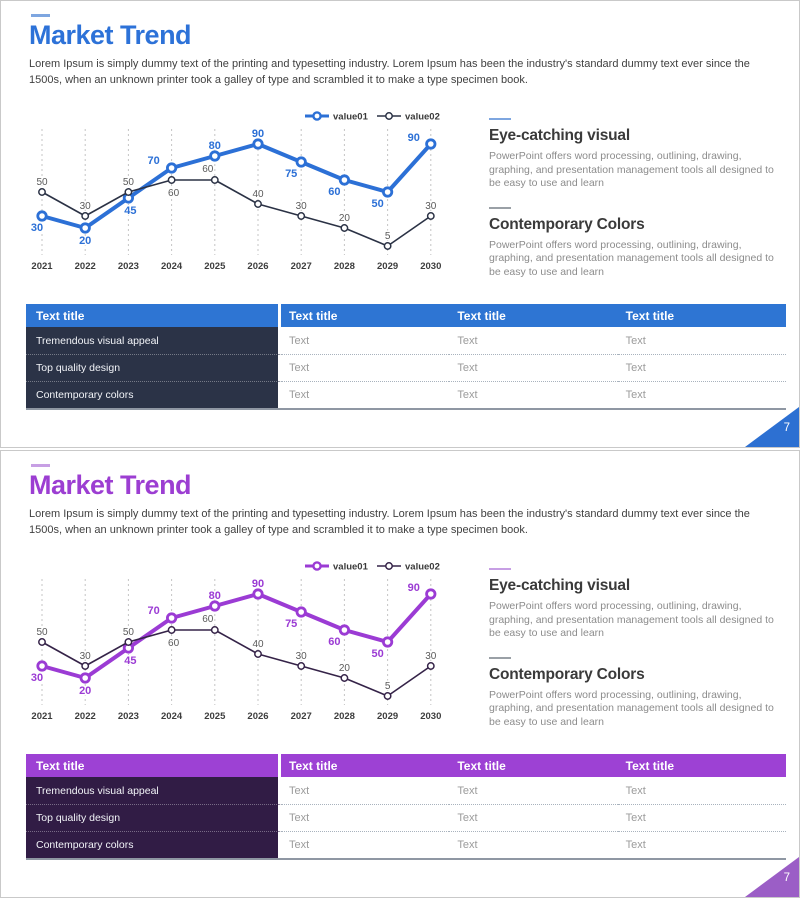 The image size is (800, 900). I want to click on legend-label: value02, so click(422, 117).